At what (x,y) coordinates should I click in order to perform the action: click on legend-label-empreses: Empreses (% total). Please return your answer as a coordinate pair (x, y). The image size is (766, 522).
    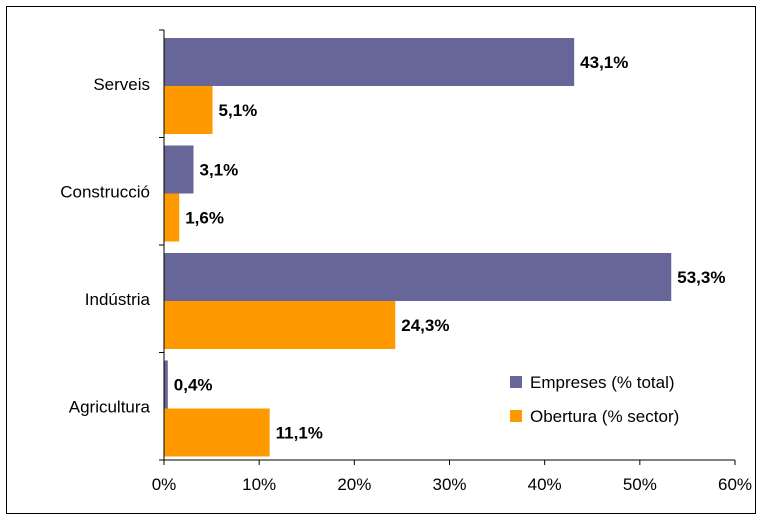
    Looking at the image, I should click on (602, 382).